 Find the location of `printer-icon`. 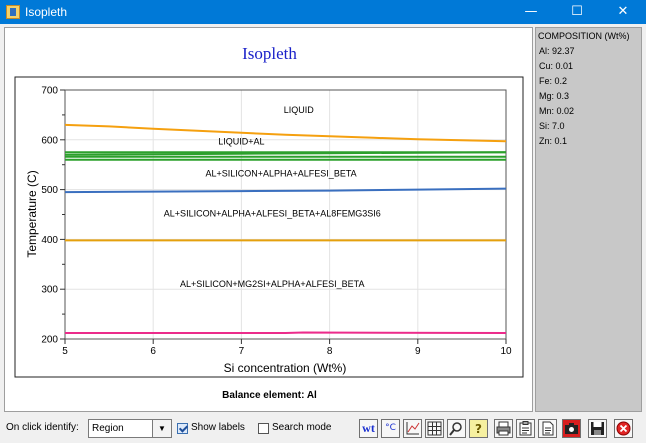

printer-icon is located at coordinates (503, 428).